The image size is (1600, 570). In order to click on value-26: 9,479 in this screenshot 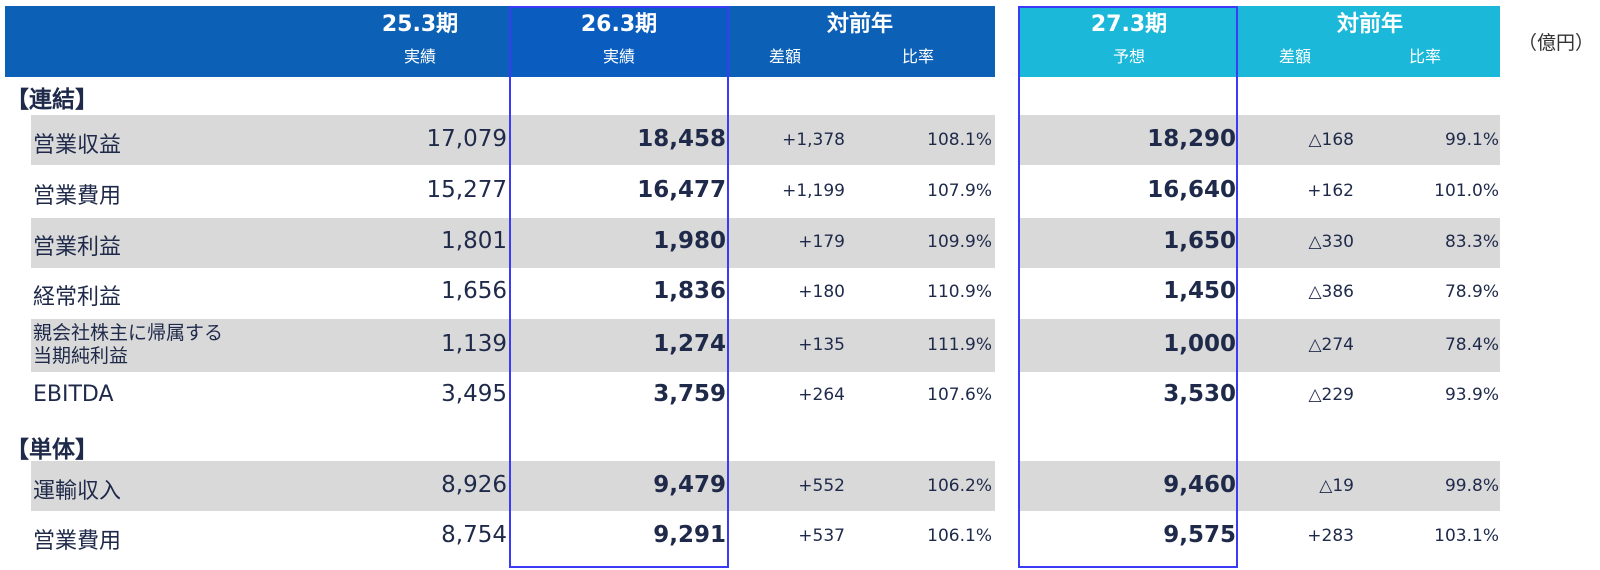, I will do `click(689, 485)`.